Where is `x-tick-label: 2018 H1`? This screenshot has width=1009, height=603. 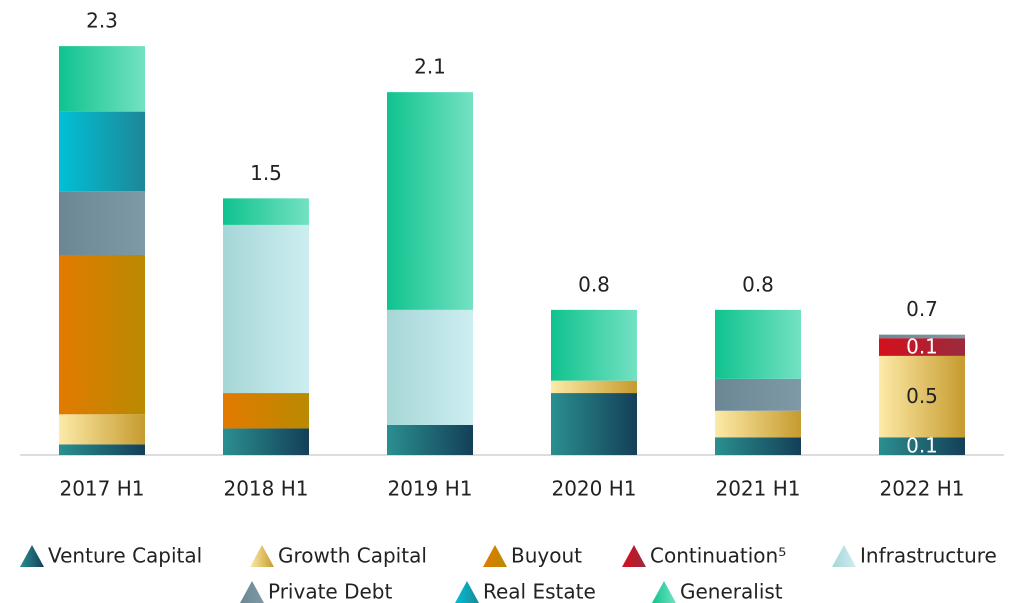 x-tick-label: 2018 H1 is located at coordinates (265, 489).